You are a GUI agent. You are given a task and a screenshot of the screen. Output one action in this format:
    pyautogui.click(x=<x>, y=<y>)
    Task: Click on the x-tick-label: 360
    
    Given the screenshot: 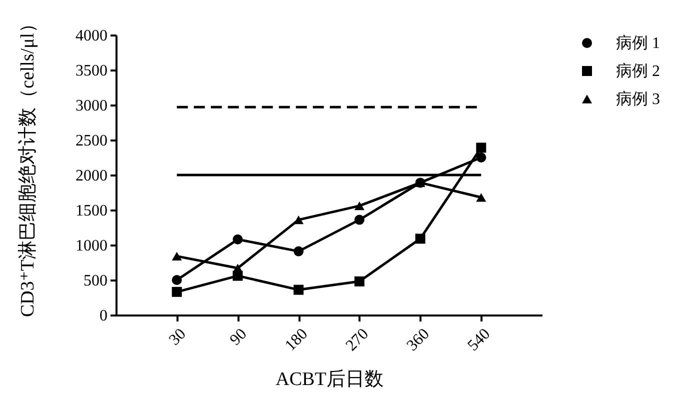 What is the action you would take?
    pyautogui.click(x=418, y=340)
    